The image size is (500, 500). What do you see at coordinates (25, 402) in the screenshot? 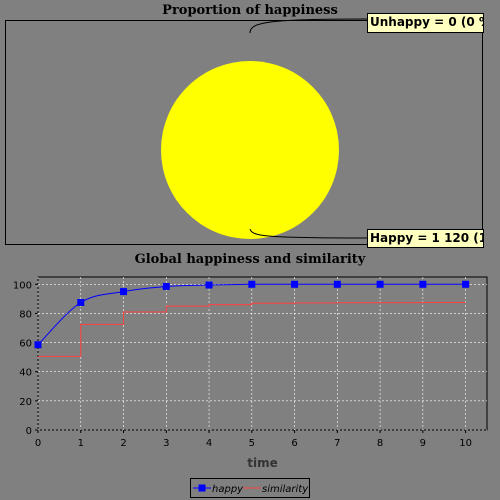
I see `y-tick-label: 20` at bounding box center [25, 402].